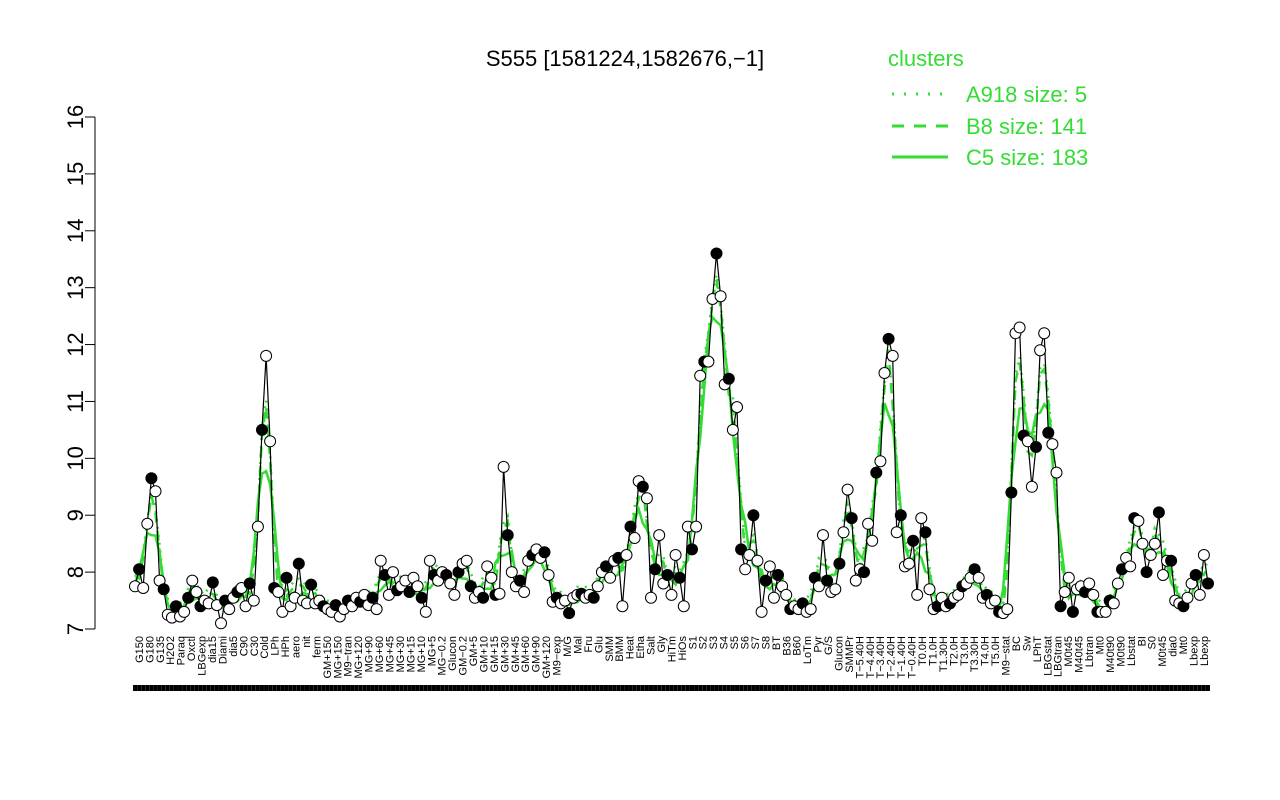  What do you see at coordinates (370, 654) in the screenshot?
I see `x-tick-label: MG+90` at bounding box center [370, 654].